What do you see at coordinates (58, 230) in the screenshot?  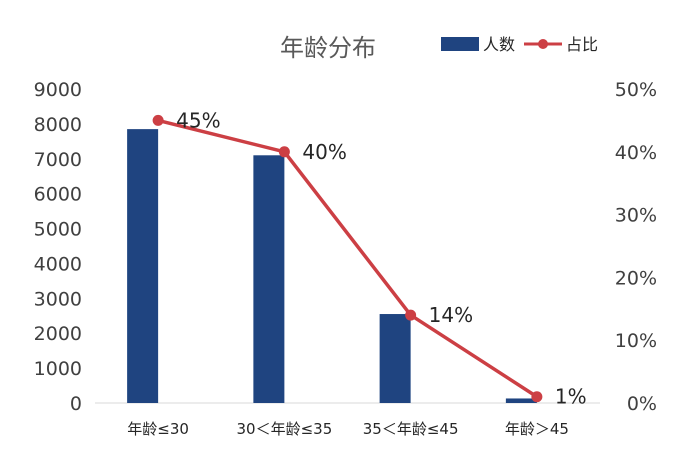 I see `left-axis-tick-label: 5000` at bounding box center [58, 230].